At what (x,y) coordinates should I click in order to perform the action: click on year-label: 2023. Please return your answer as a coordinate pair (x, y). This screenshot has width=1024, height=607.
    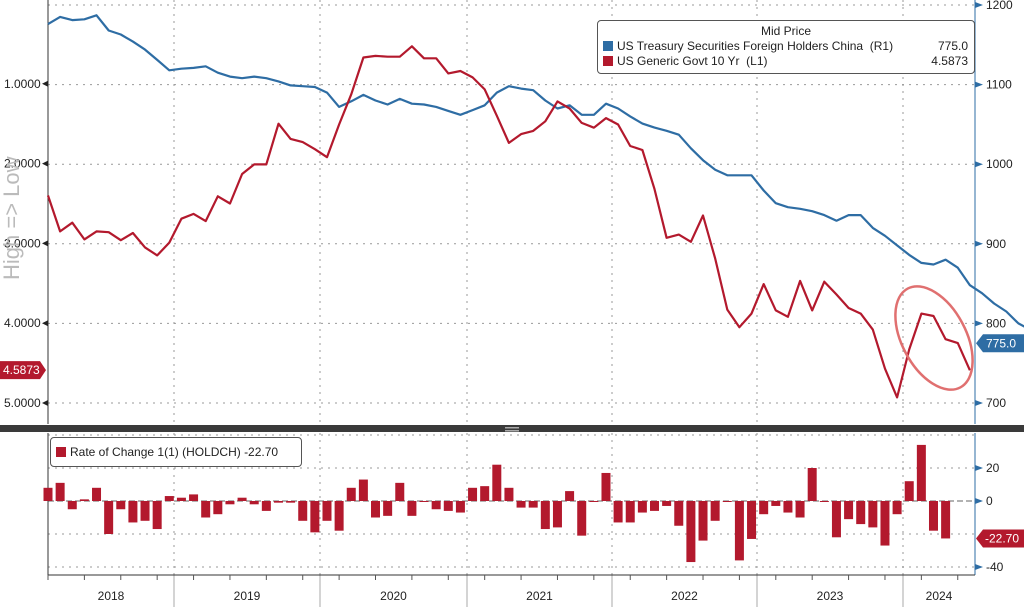
    Looking at the image, I should click on (830, 596).